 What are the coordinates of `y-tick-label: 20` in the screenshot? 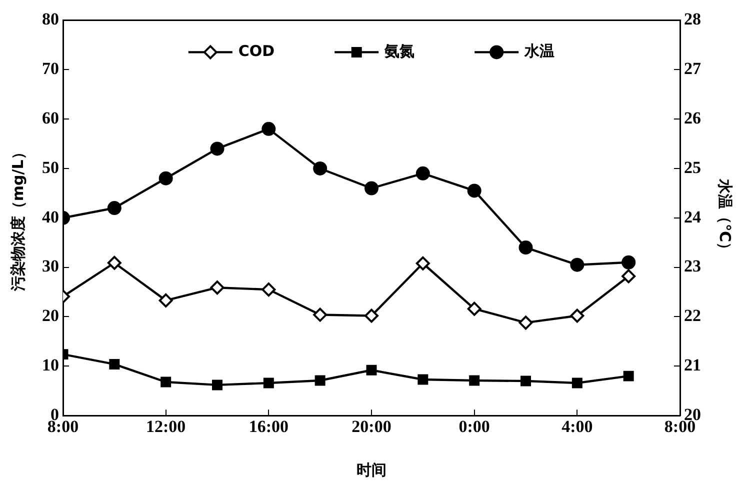 It's located at (50, 316).